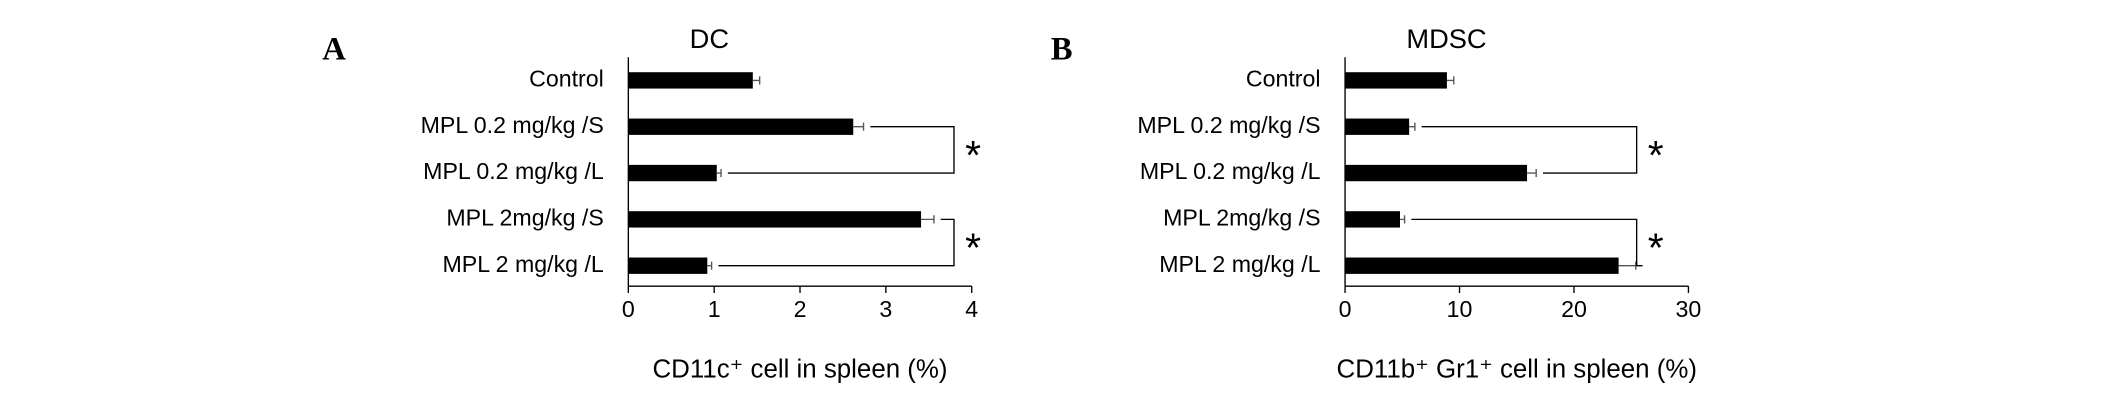 The image size is (2126, 416). I want to click on x-axis-label: CD11c⁺ cell in spleen (%), so click(799, 369).